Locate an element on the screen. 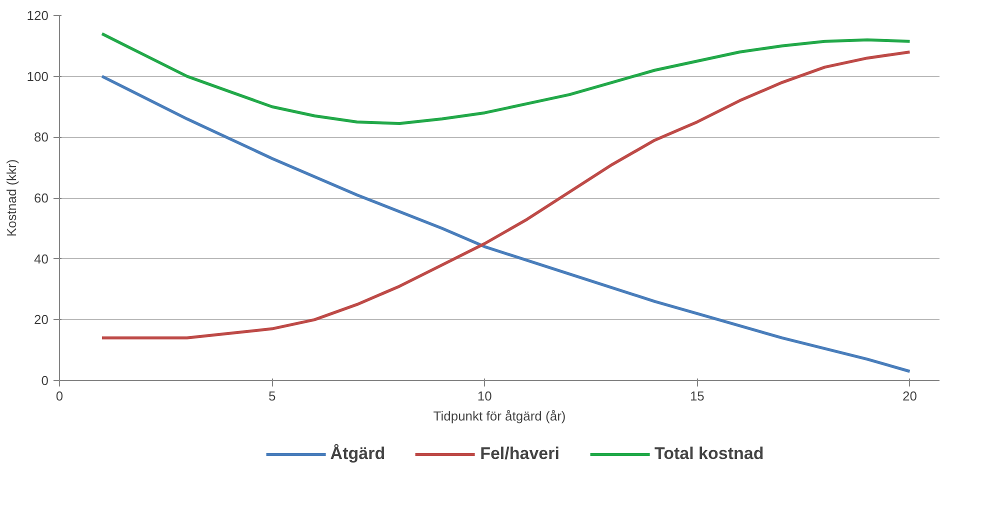  x-tick-label: 20 is located at coordinates (909, 396).